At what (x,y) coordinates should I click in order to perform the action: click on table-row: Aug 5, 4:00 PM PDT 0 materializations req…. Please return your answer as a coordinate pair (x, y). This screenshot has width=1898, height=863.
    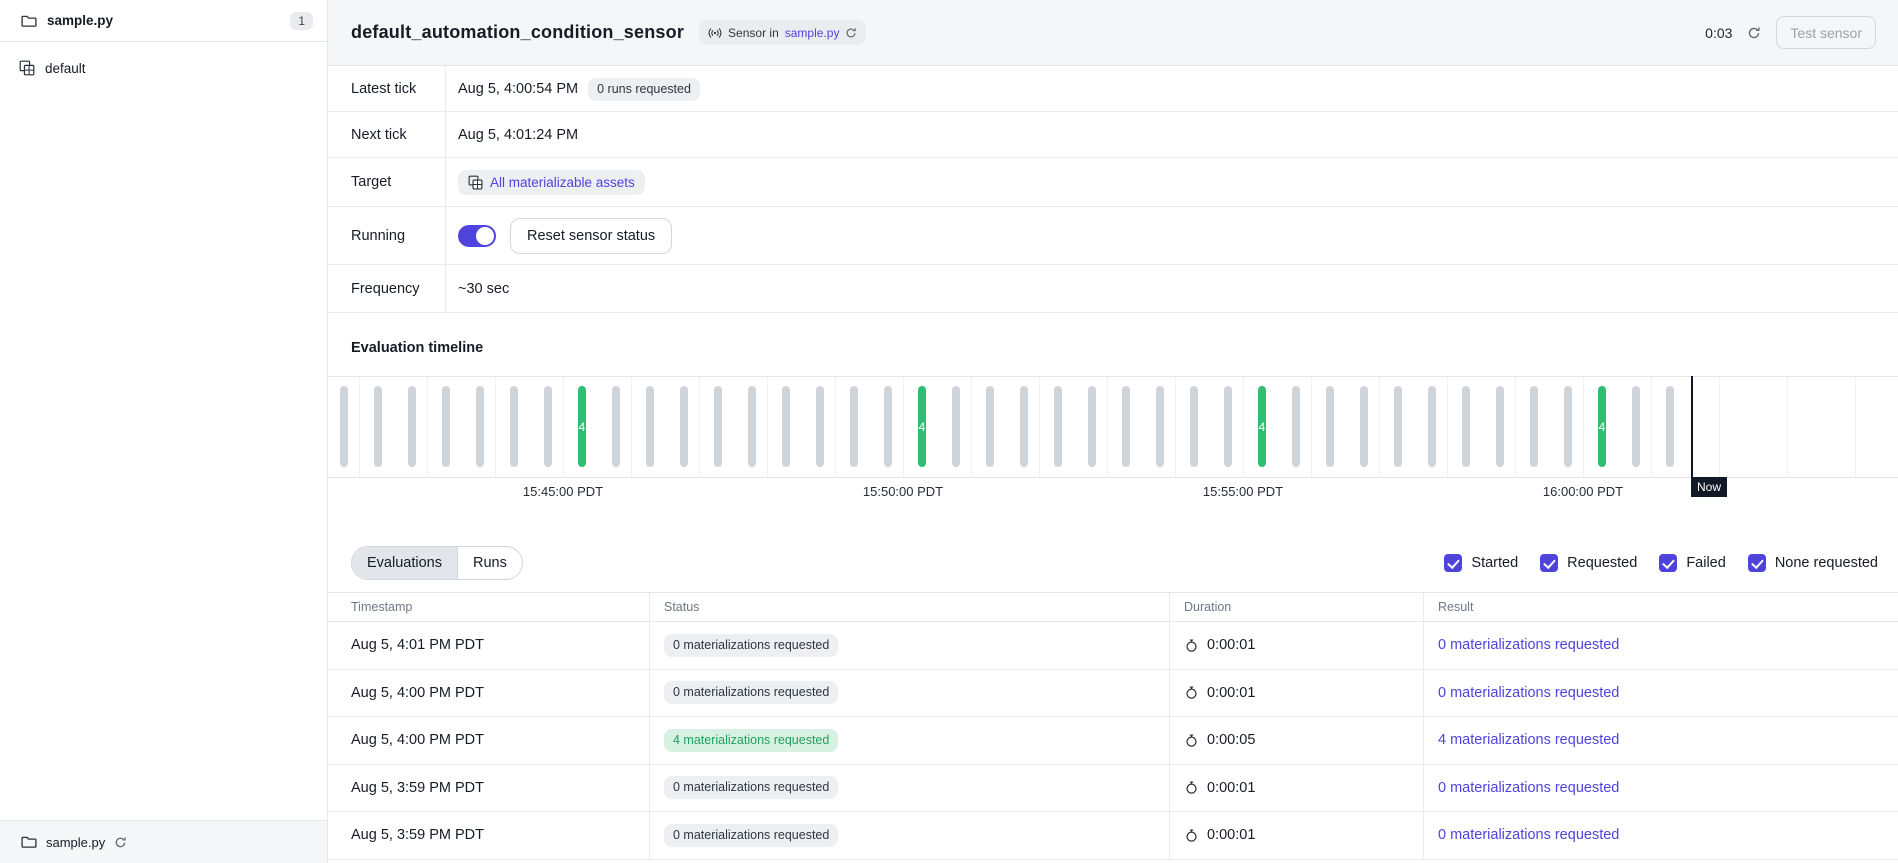
    Looking at the image, I should click on (1113, 693).